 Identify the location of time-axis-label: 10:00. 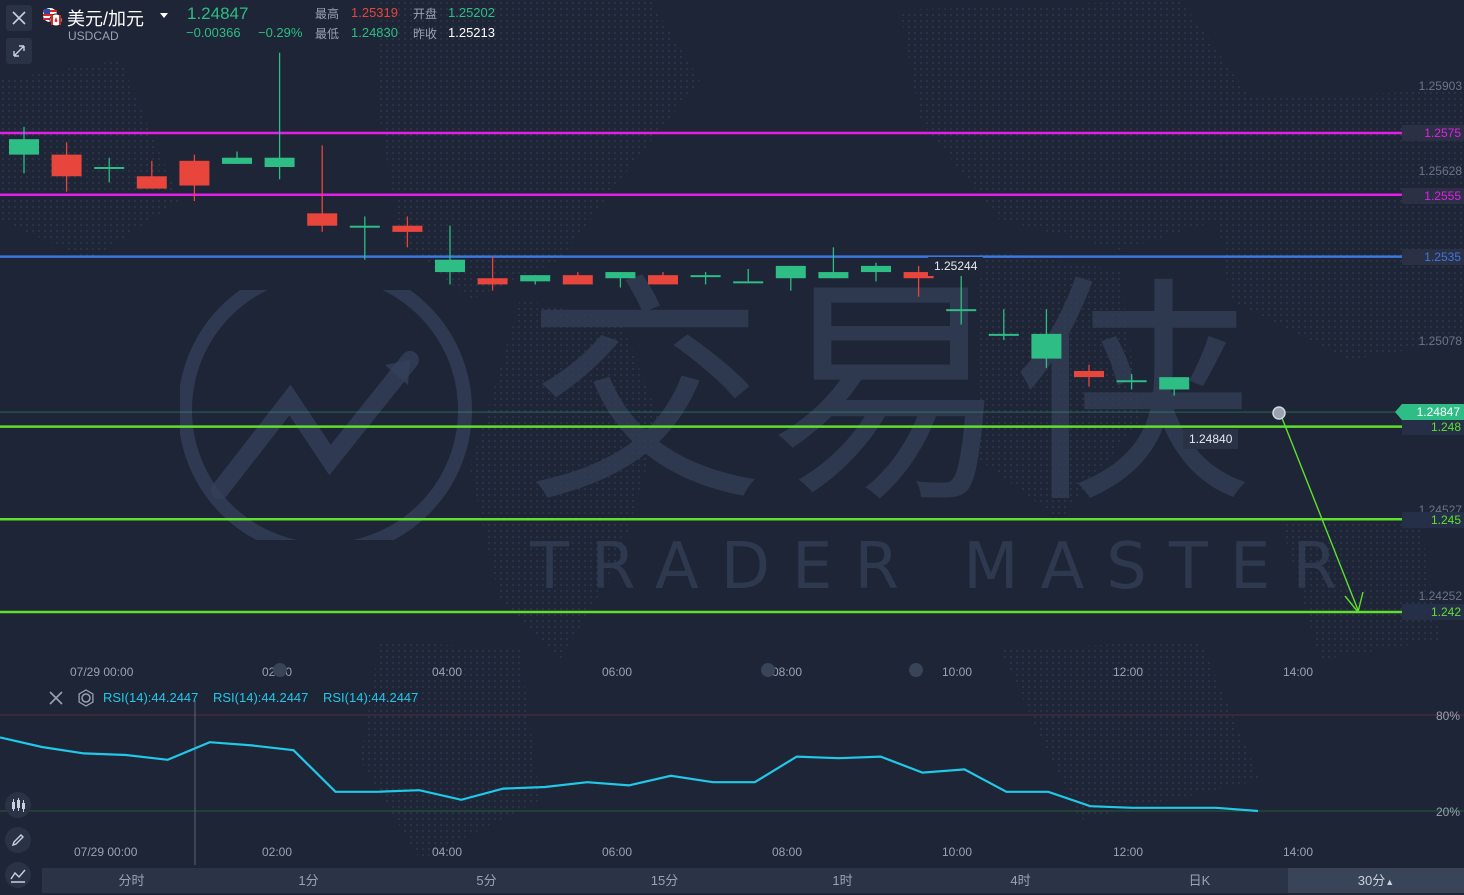
(957, 672).